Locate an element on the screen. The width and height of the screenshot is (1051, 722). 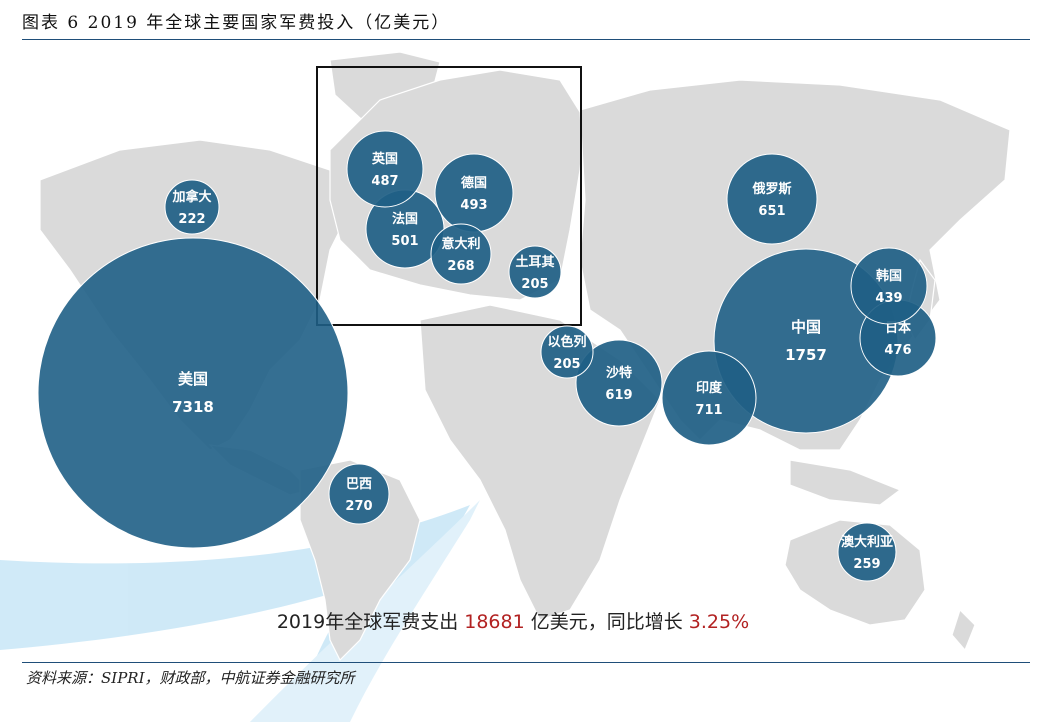
summary-total: 18681 is located at coordinates (494, 622).